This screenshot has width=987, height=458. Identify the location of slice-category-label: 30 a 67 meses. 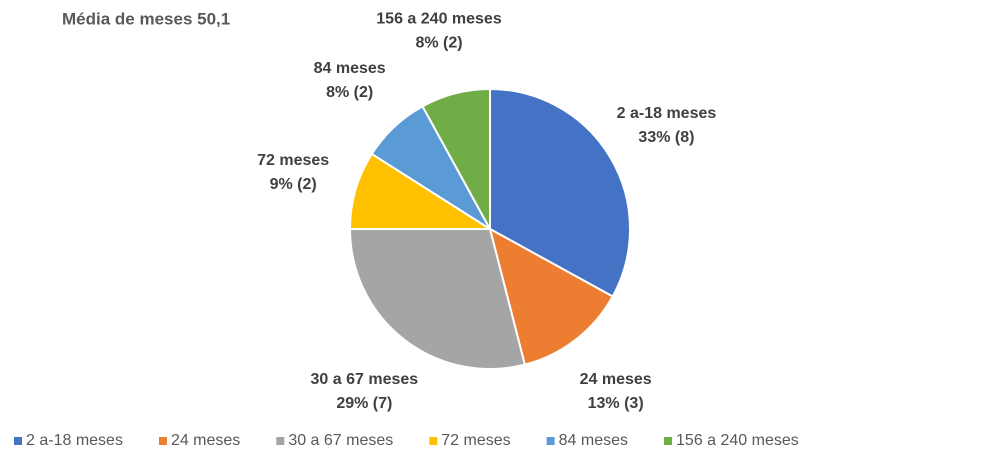
(365, 379).